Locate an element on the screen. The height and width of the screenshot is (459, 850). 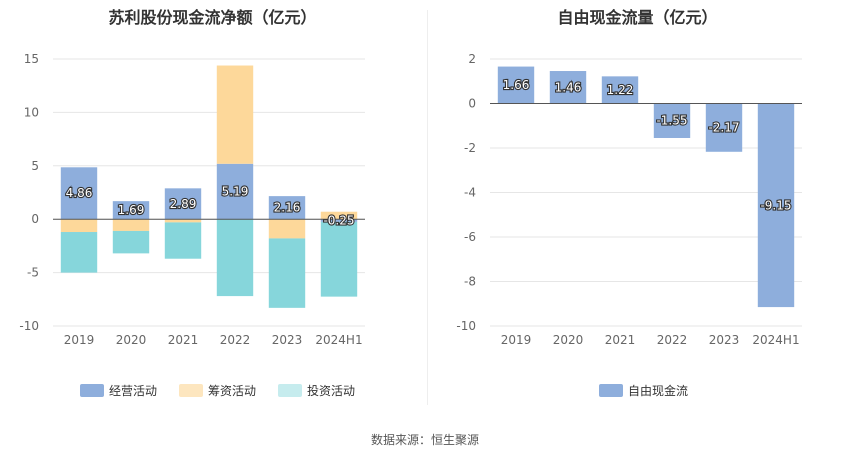
right-legend: 自由现金流 is located at coordinates (654, 390).